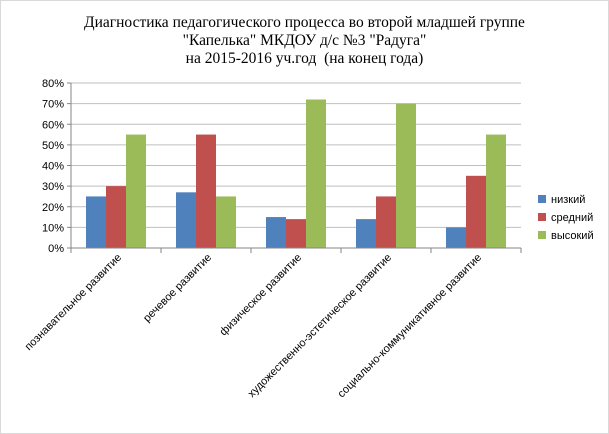  I want to click on y-tick-label: 30%, so click(53, 187).